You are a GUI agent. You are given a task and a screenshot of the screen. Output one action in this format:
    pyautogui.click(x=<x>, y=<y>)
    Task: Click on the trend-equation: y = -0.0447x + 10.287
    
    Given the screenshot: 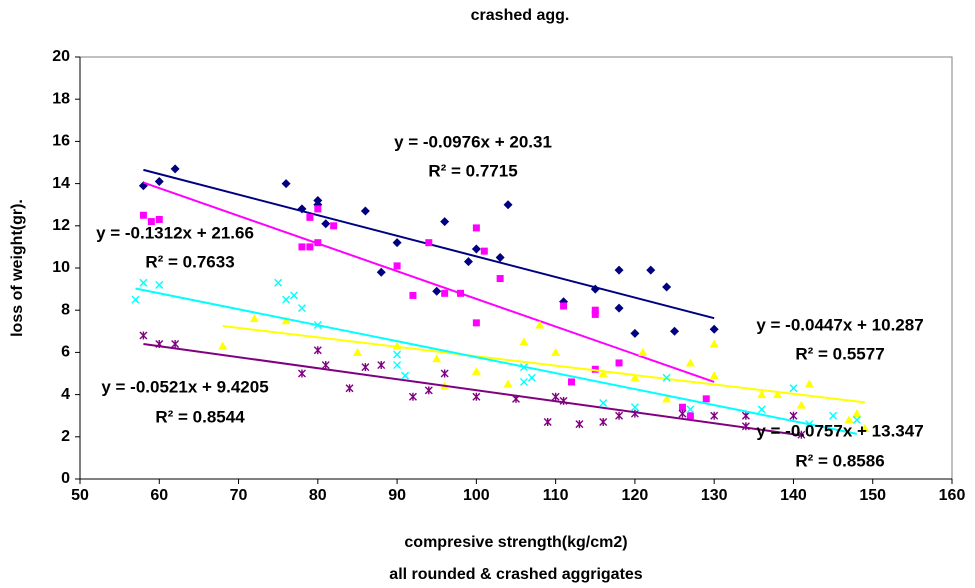 What is the action you would take?
    pyautogui.click(x=839, y=324)
    